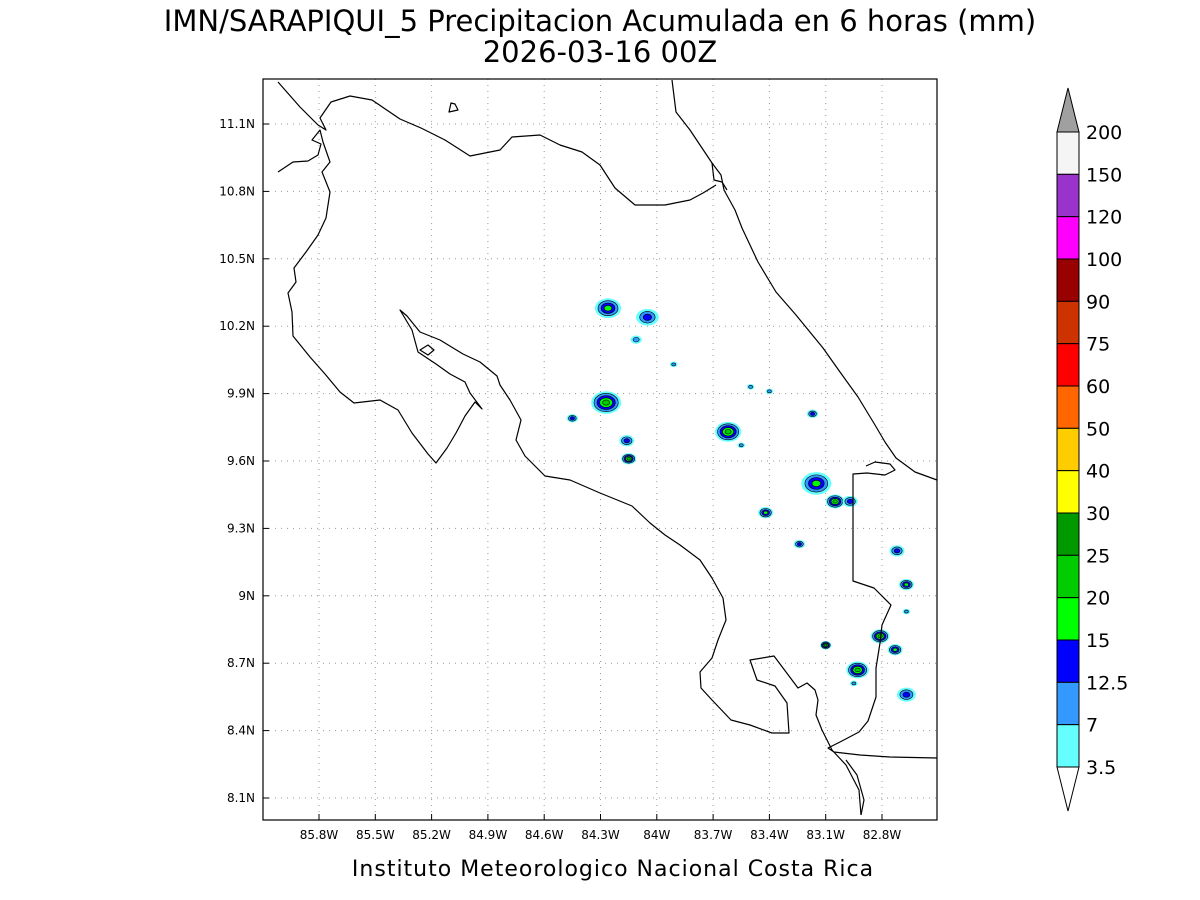 This screenshot has height=900, width=1200. I want to click on lon-tick-label: 83.4W, so click(769, 835).